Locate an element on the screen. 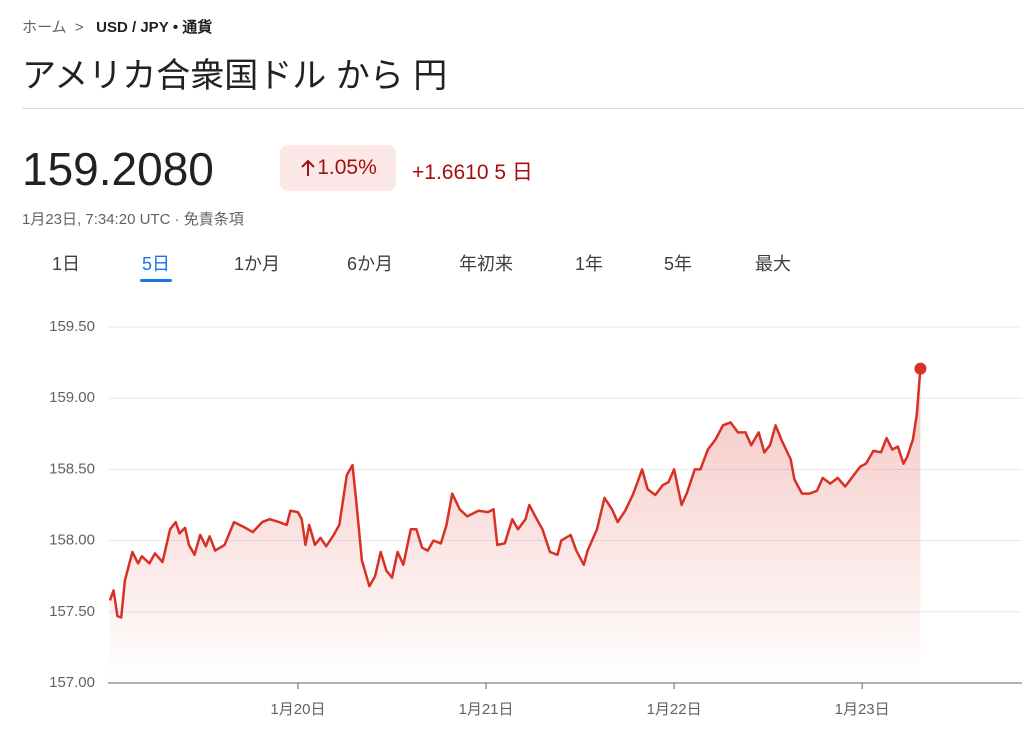  price: 159.2080 is located at coordinates (118, 169).